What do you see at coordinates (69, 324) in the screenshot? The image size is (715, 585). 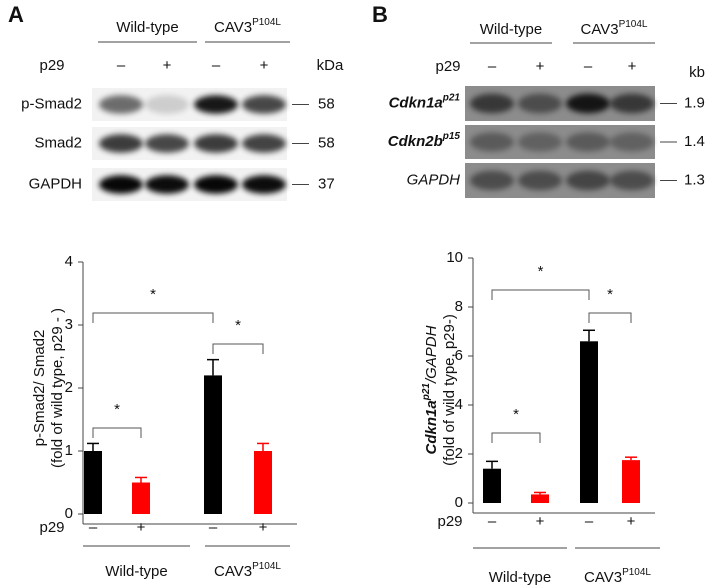 I see `y-tick-label: 3` at bounding box center [69, 324].